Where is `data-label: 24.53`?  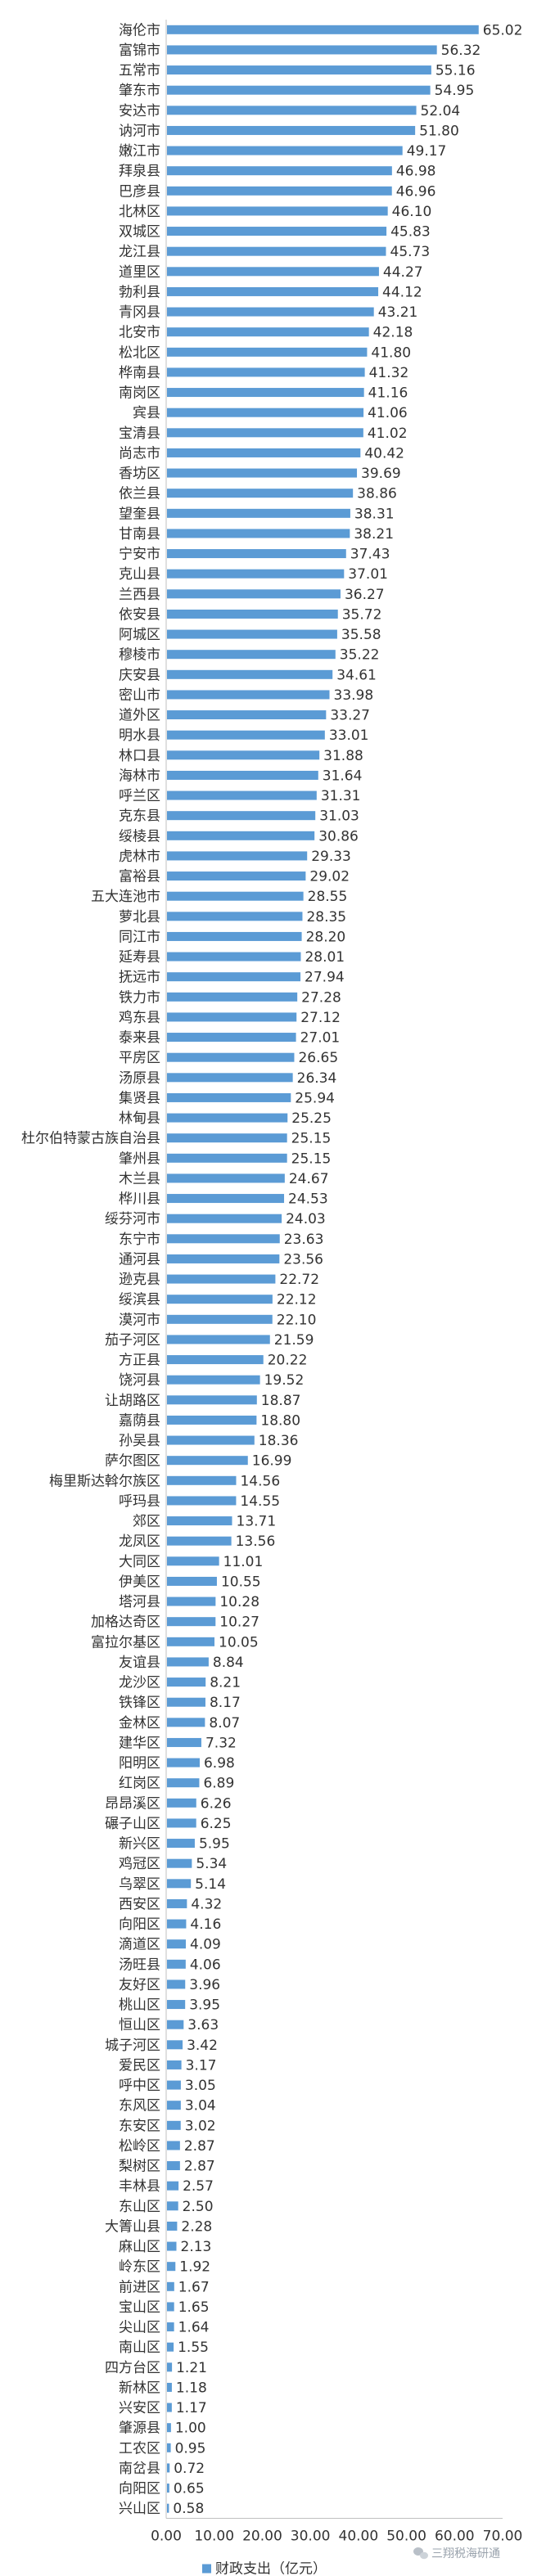 data-label: 24.53 is located at coordinates (308, 1199).